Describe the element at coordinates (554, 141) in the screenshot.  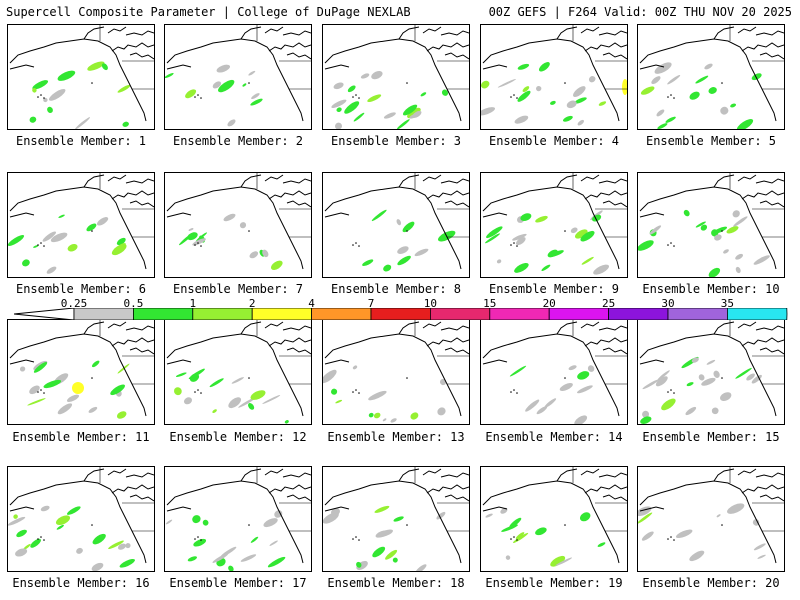
I see `member-label-4: Ensemble Member: 4` at that location.